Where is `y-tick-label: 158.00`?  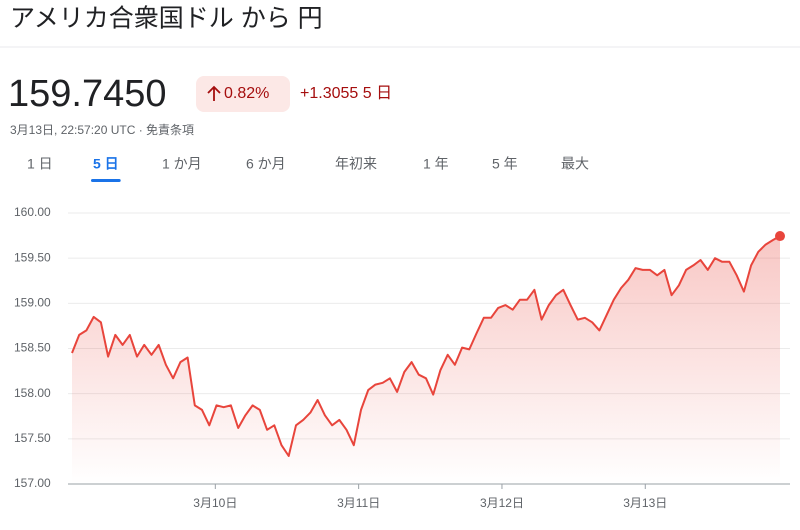 y-tick-label: 158.00 is located at coordinates (32, 393).